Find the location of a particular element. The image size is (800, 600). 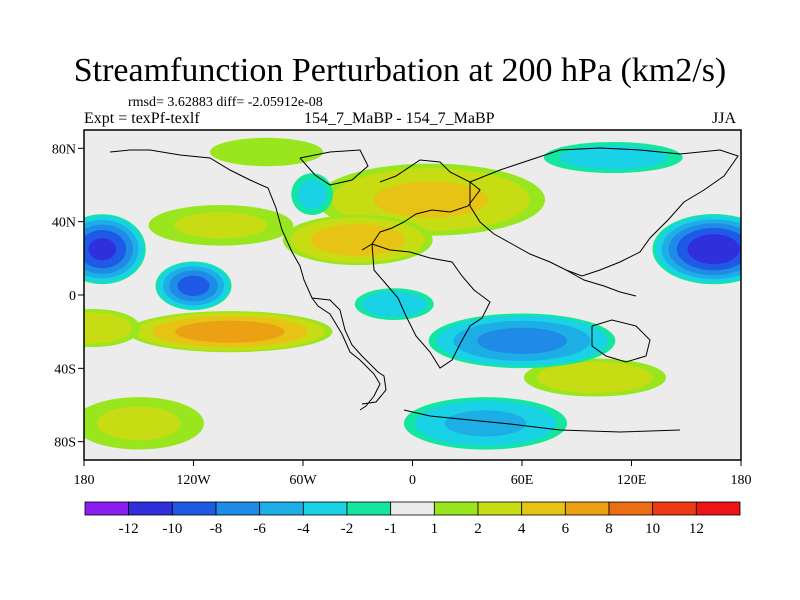

colorbar-label: -4 is located at coordinates (303, 529).